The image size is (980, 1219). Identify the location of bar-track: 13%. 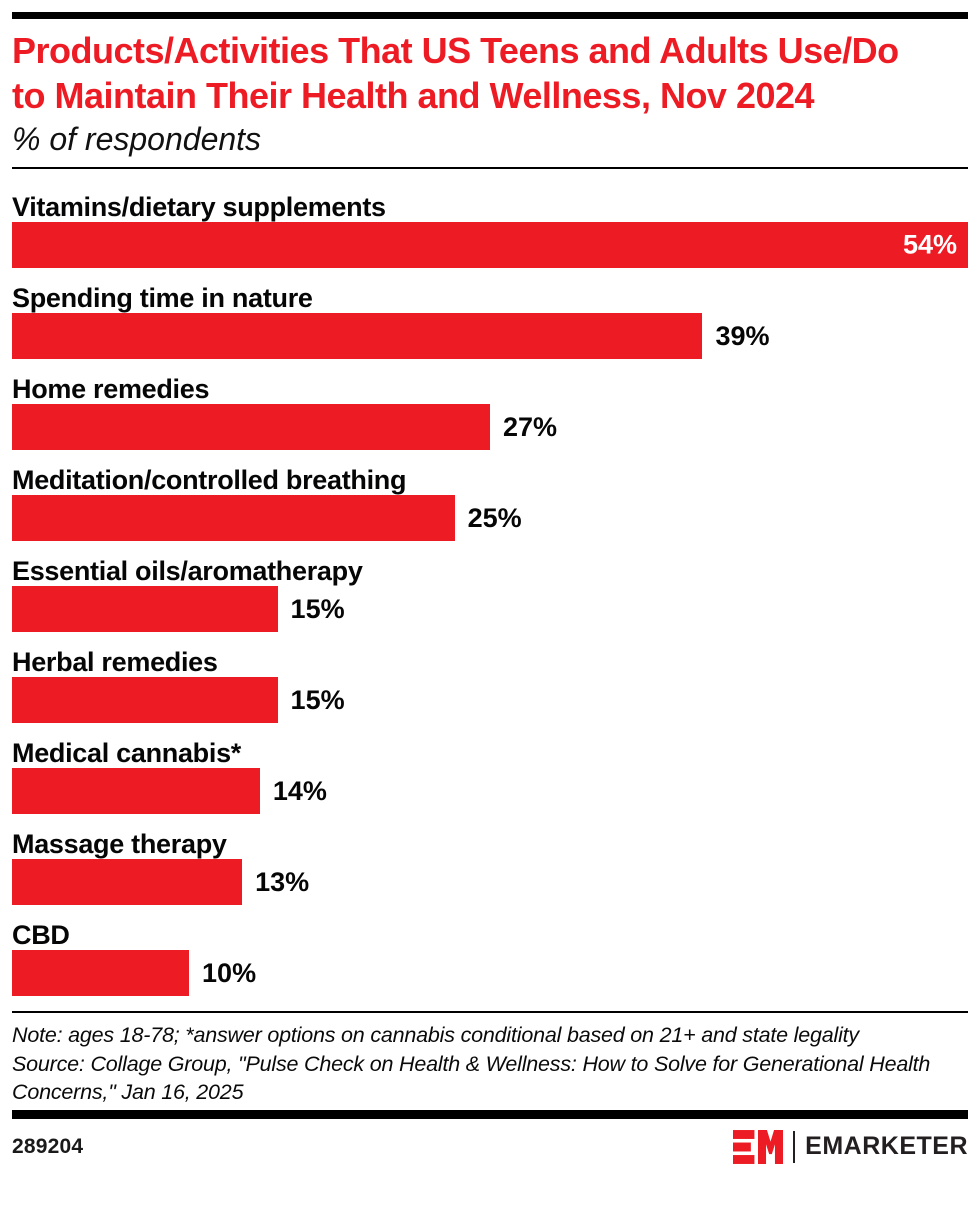
(490, 882).